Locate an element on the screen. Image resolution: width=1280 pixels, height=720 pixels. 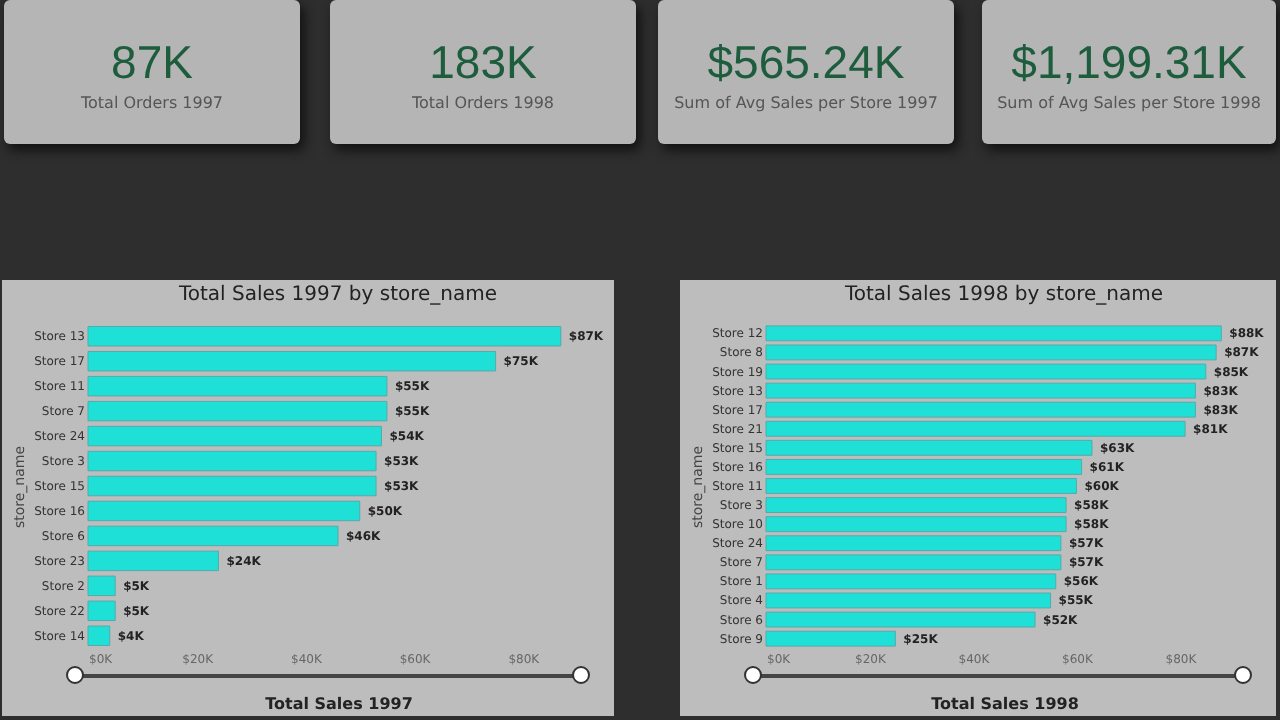
text: Total Orders 1997 is located at coordinates (152, 103).